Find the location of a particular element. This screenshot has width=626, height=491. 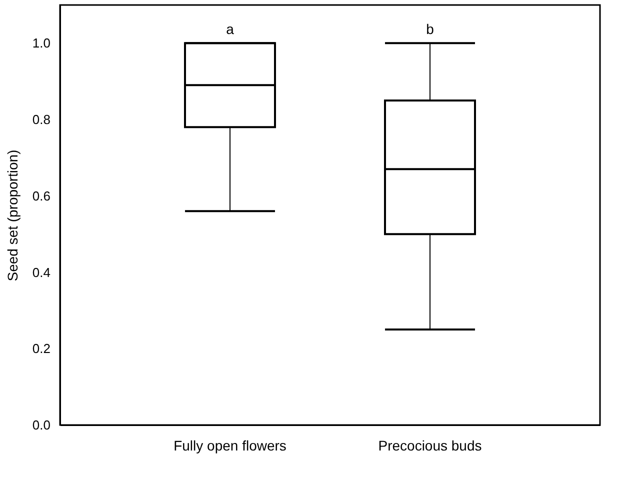

annotation: b is located at coordinates (430, 29).